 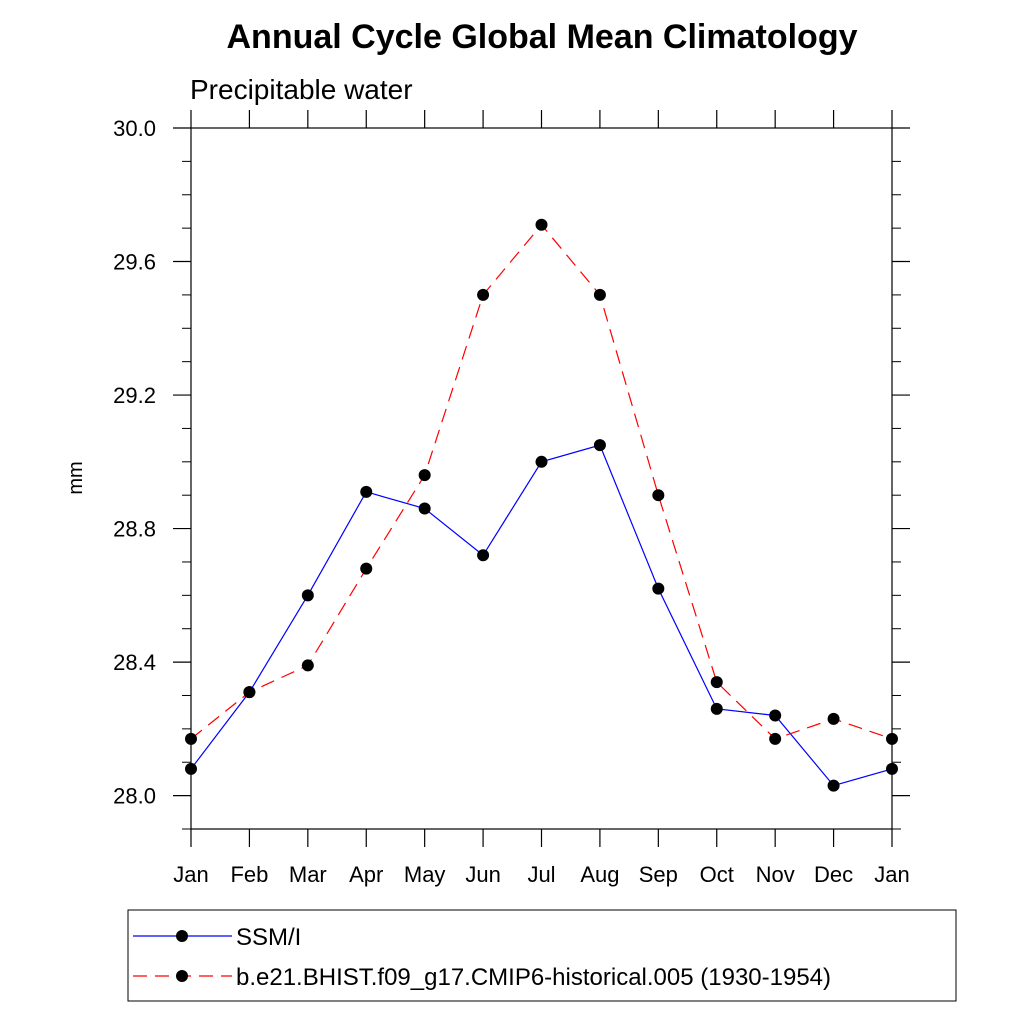 What do you see at coordinates (599, 874) in the screenshot?
I see `x-tick-label: Aug` at bounding box center [599, 874].